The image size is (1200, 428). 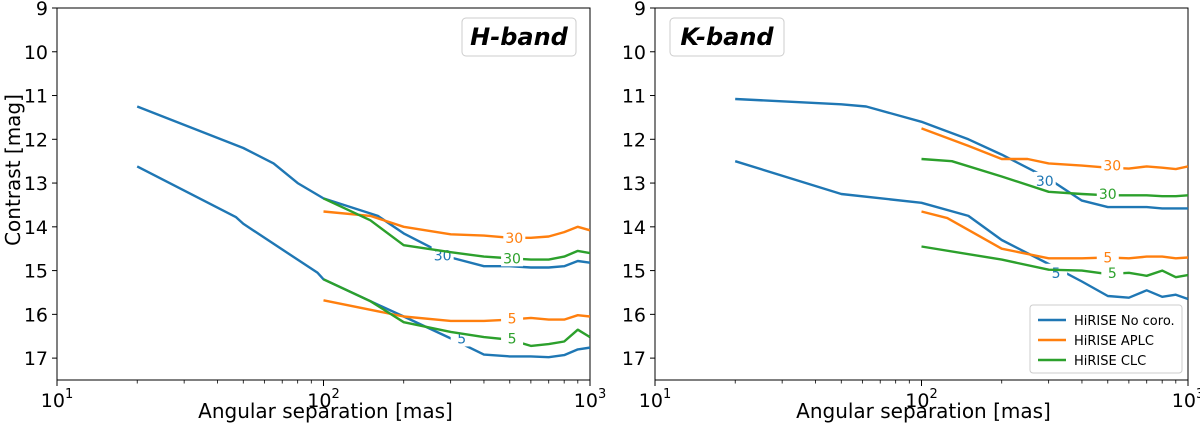 I want to click on h-band-xtick-label: 10¹, so click(x=57, y=399).